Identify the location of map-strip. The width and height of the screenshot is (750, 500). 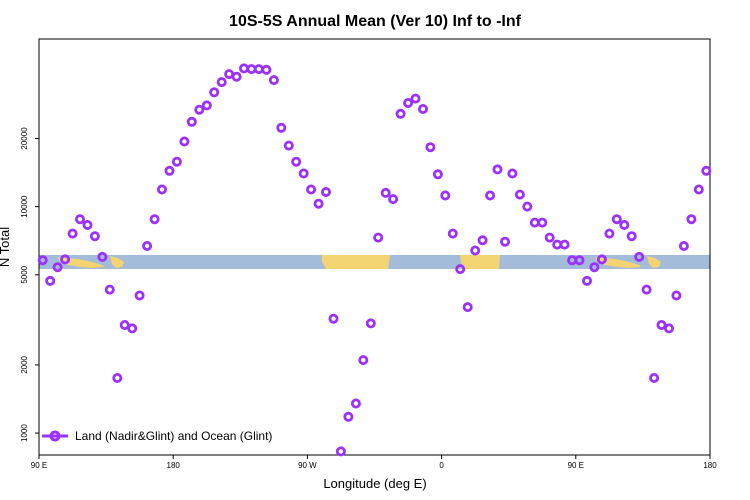
(374, 262).